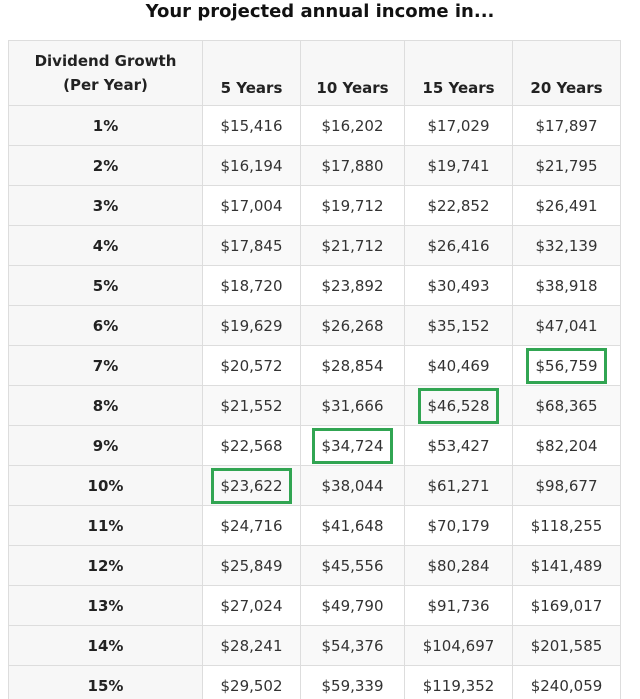  I want to click on income-cell: $17,029, so click(458, 125).